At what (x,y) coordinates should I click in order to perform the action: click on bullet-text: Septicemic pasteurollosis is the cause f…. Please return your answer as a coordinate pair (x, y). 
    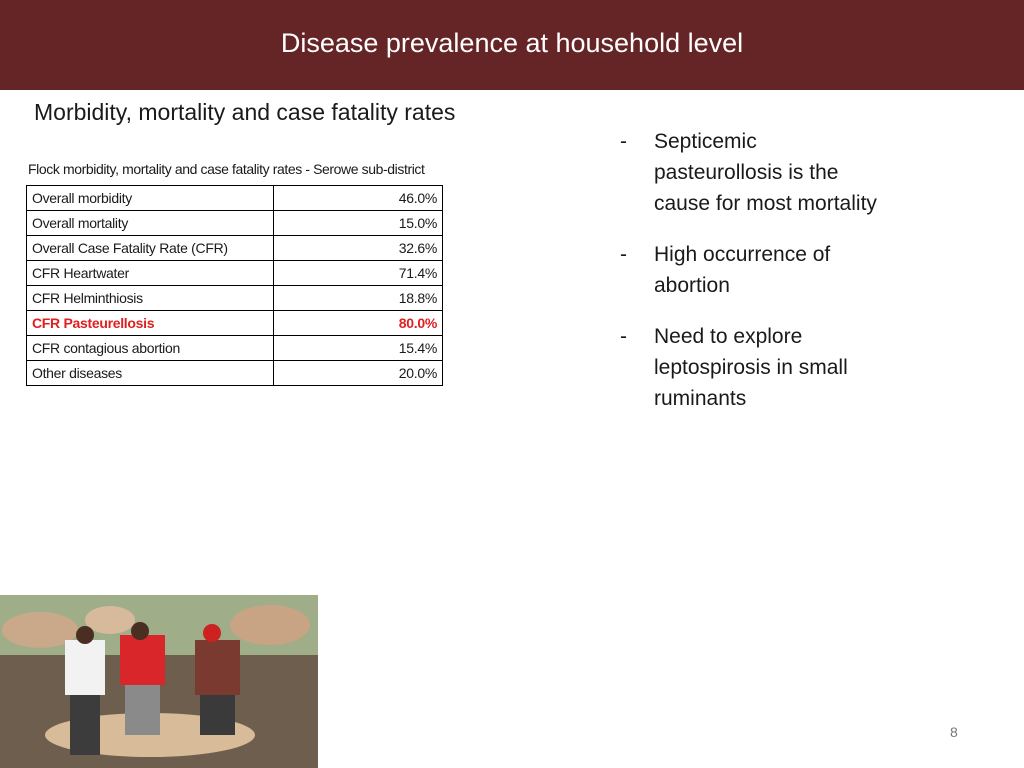
    Looking at the image, I should click on (765, 172).